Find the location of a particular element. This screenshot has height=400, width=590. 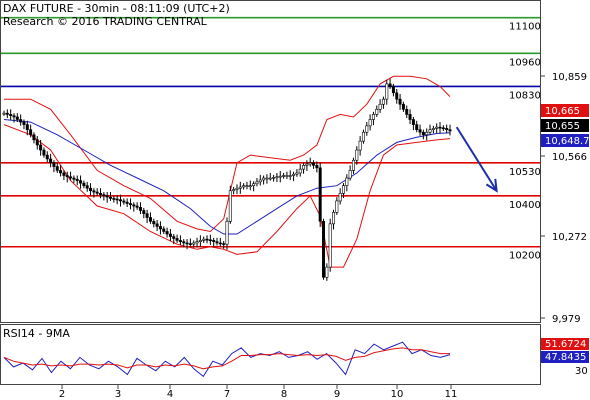

x-tick-label: 2 is located at coordinates (62, 394).